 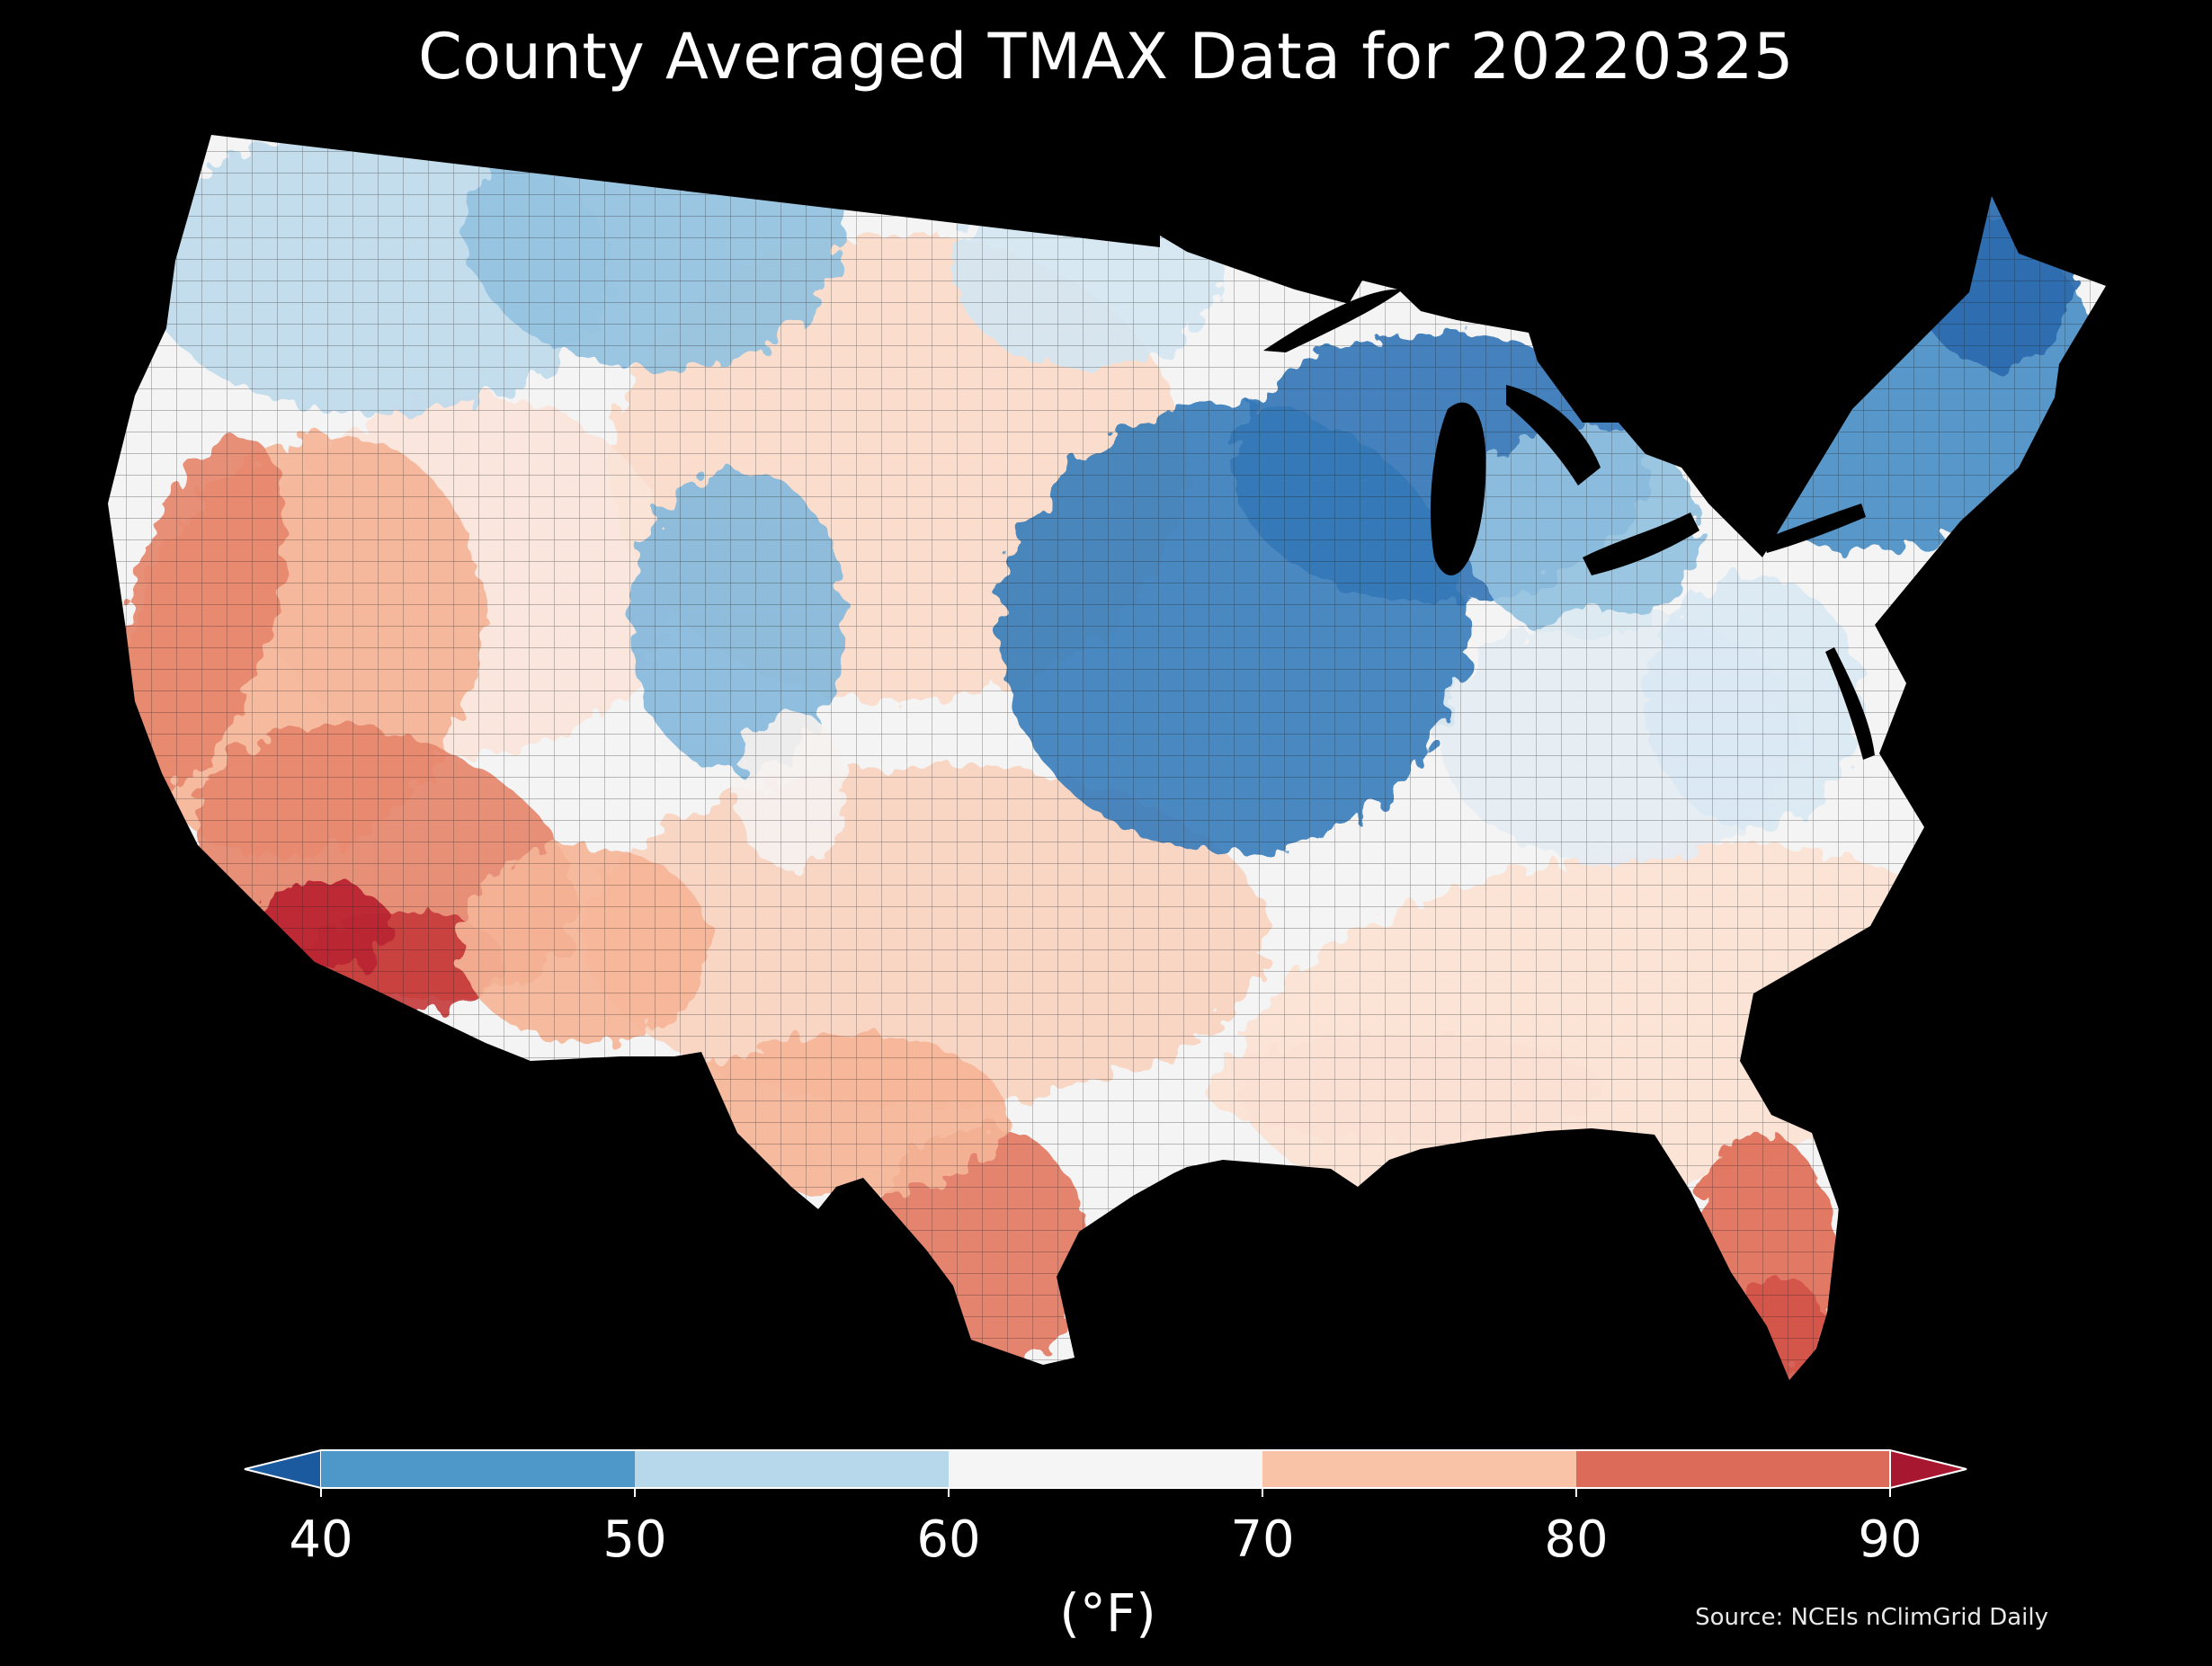 I want to click on colorbar-tick-label: 90, so click(x=1890, y=1540).